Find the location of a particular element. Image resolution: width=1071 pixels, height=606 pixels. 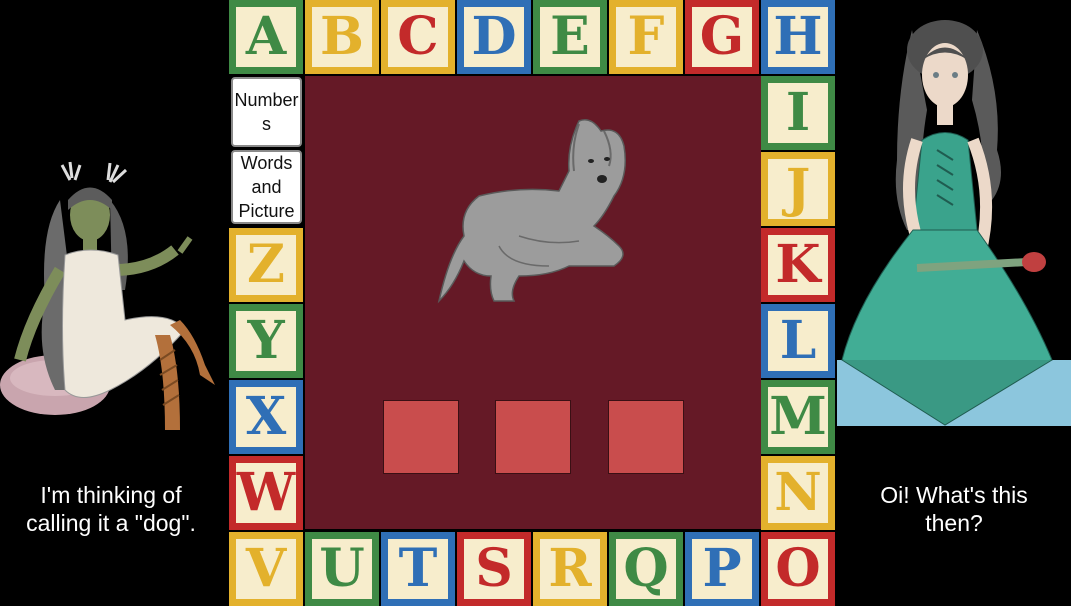

letter-block-q: Q is located at coordinates (646, 569).